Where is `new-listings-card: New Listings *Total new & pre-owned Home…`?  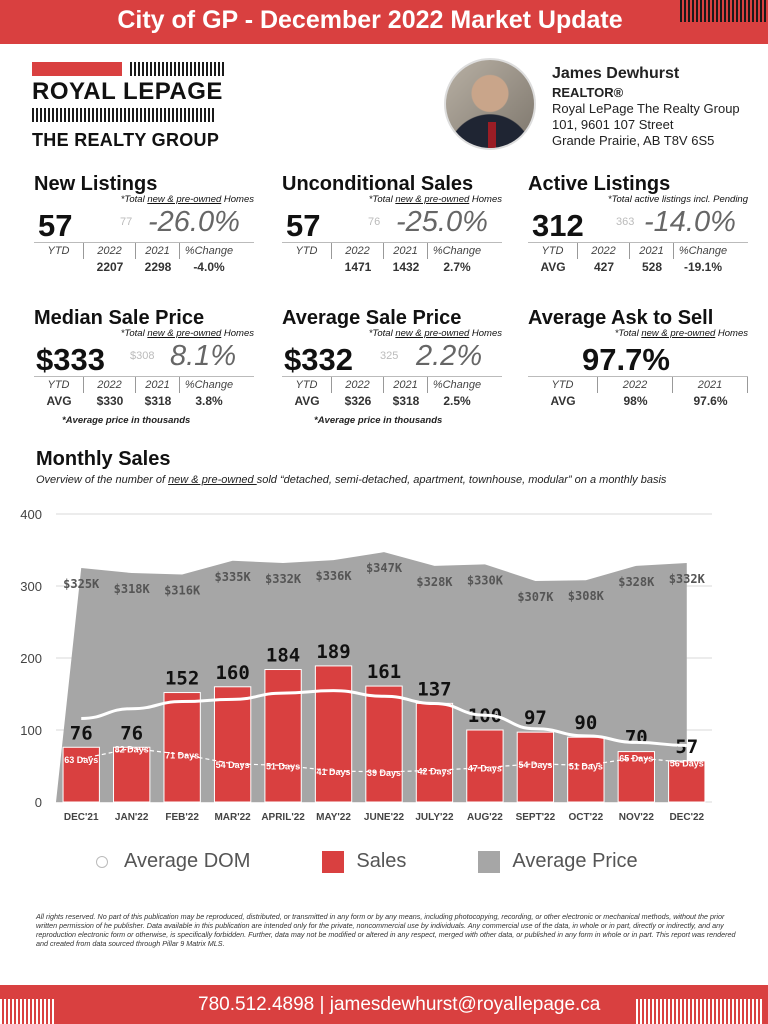 new-listings-card: New Listings *Total new & pre-owned Home… is located at coordinates (144, 224).